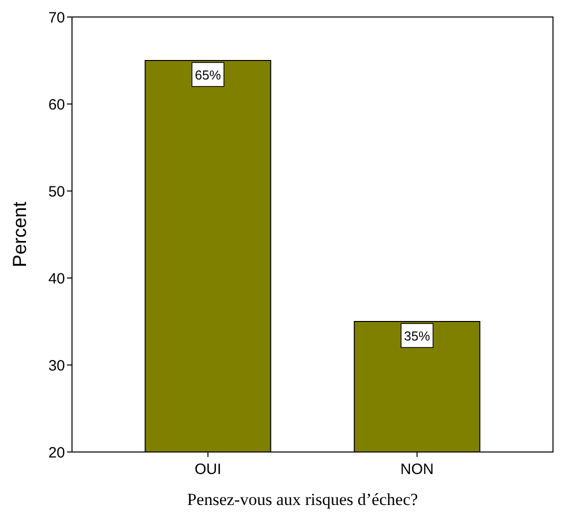 Image resolution: width=569 pixels, height=519 pixels. Describe the element at coordinates (56, 105) in the screenshot. I see `y-tick-label: 60` at that location.